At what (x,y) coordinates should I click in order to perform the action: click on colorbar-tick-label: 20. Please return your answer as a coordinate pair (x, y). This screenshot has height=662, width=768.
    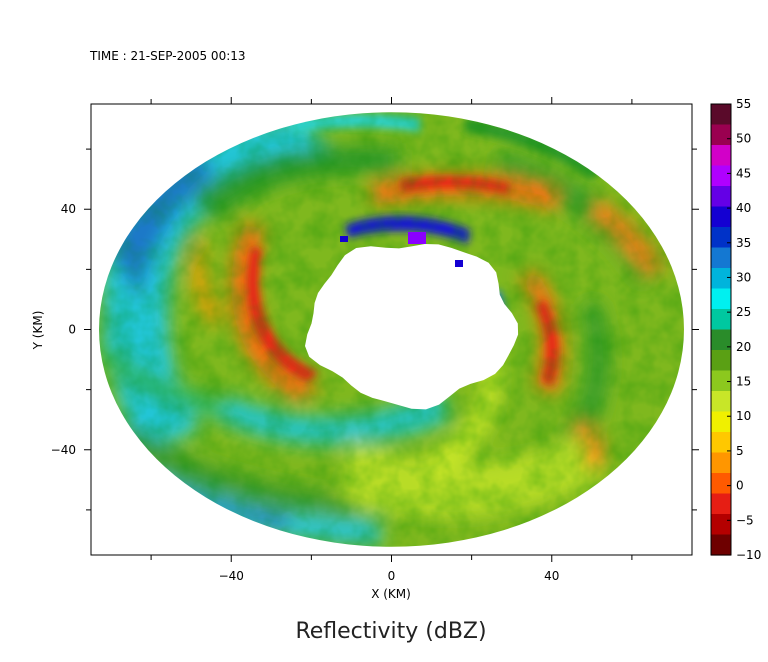
    Looking at the image, I should click on (743, 347).